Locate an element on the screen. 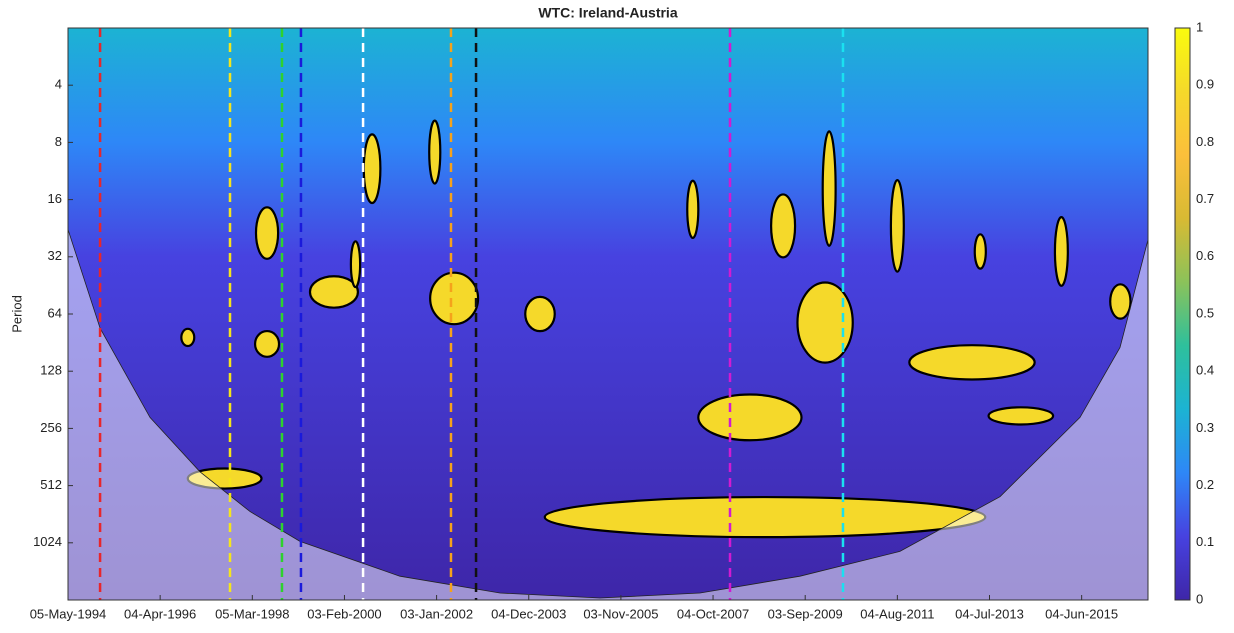 Image resolution: width=1234 pixels, height=633 pixels. x-tick-label: 03-Jan-2002 is located at coordinates (436, 613).